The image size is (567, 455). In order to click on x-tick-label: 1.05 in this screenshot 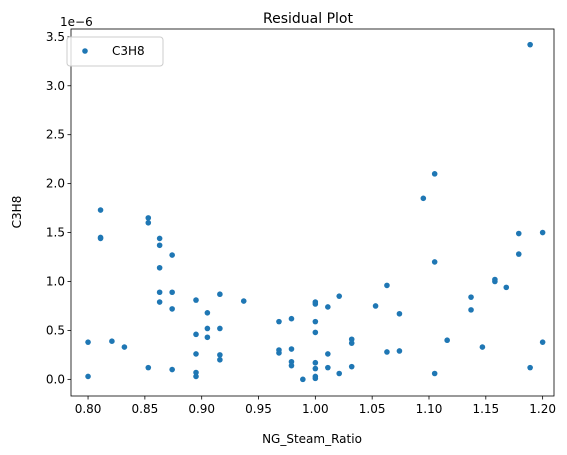, I will do `click(372, 409)`.